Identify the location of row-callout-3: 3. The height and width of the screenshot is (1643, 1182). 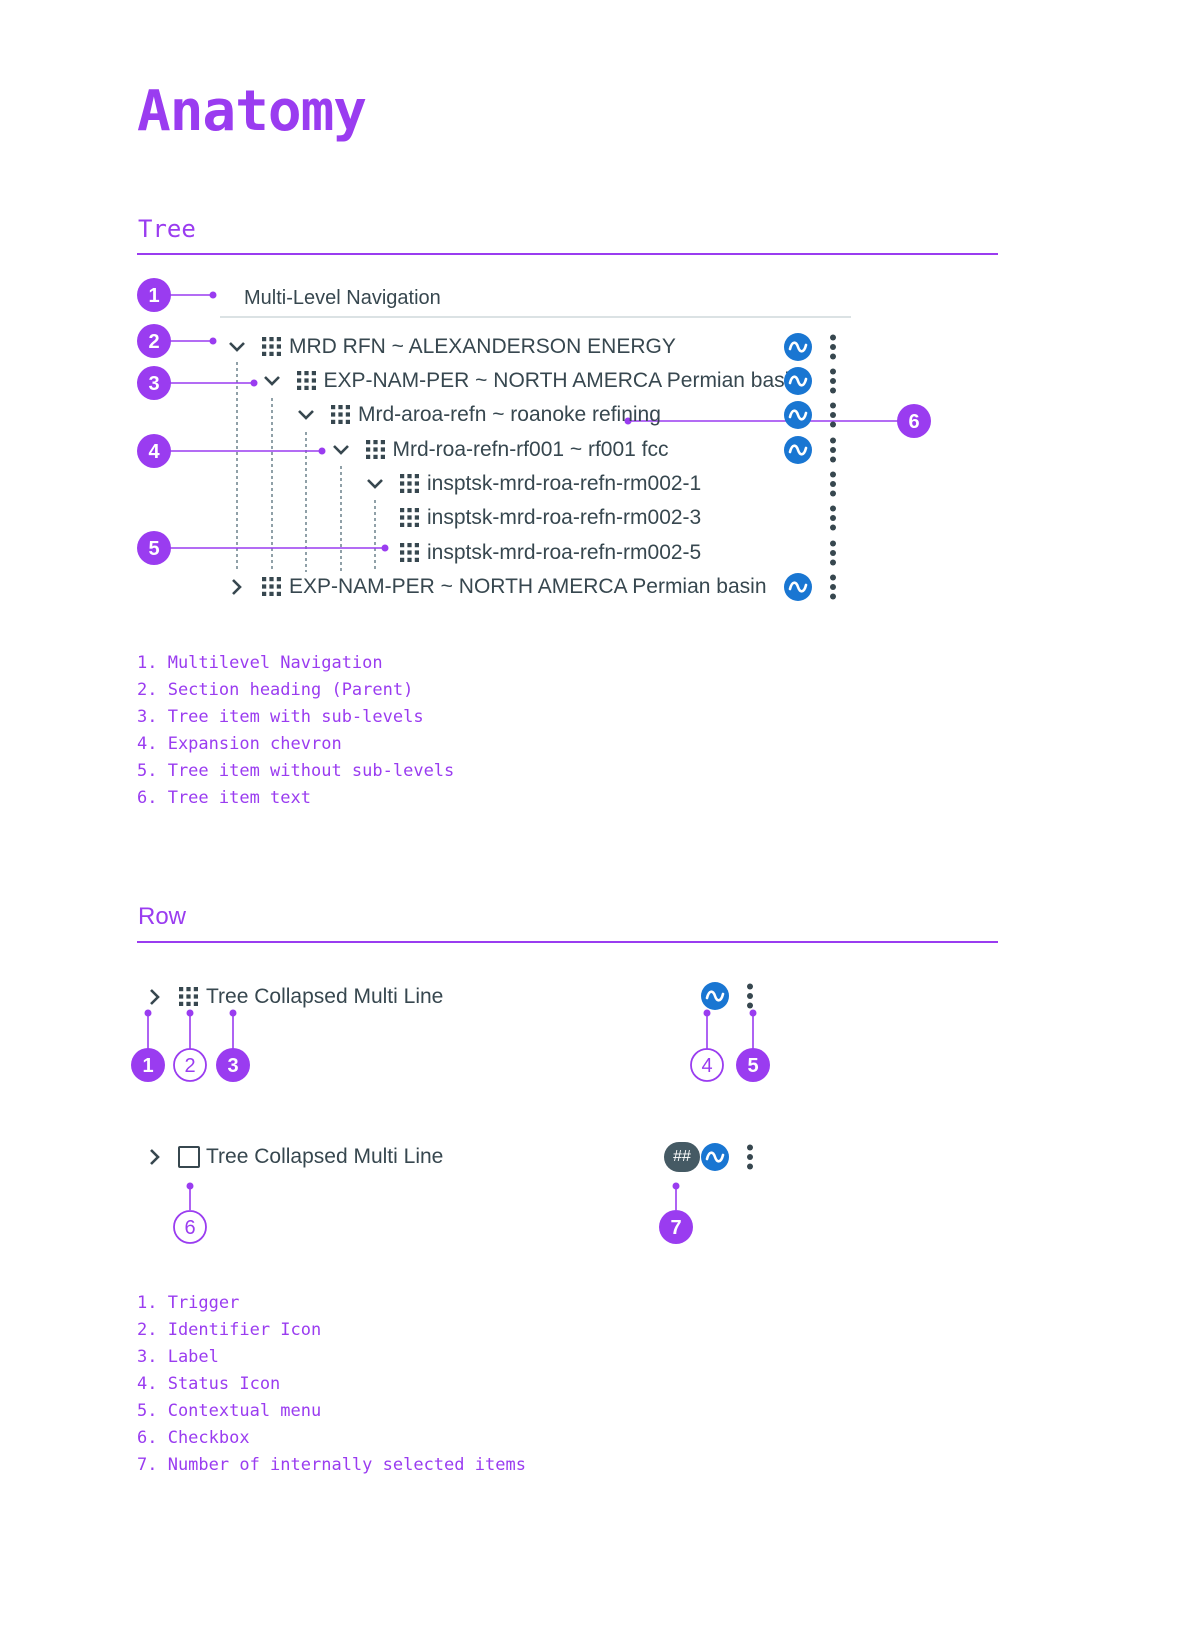
(233, 1065).